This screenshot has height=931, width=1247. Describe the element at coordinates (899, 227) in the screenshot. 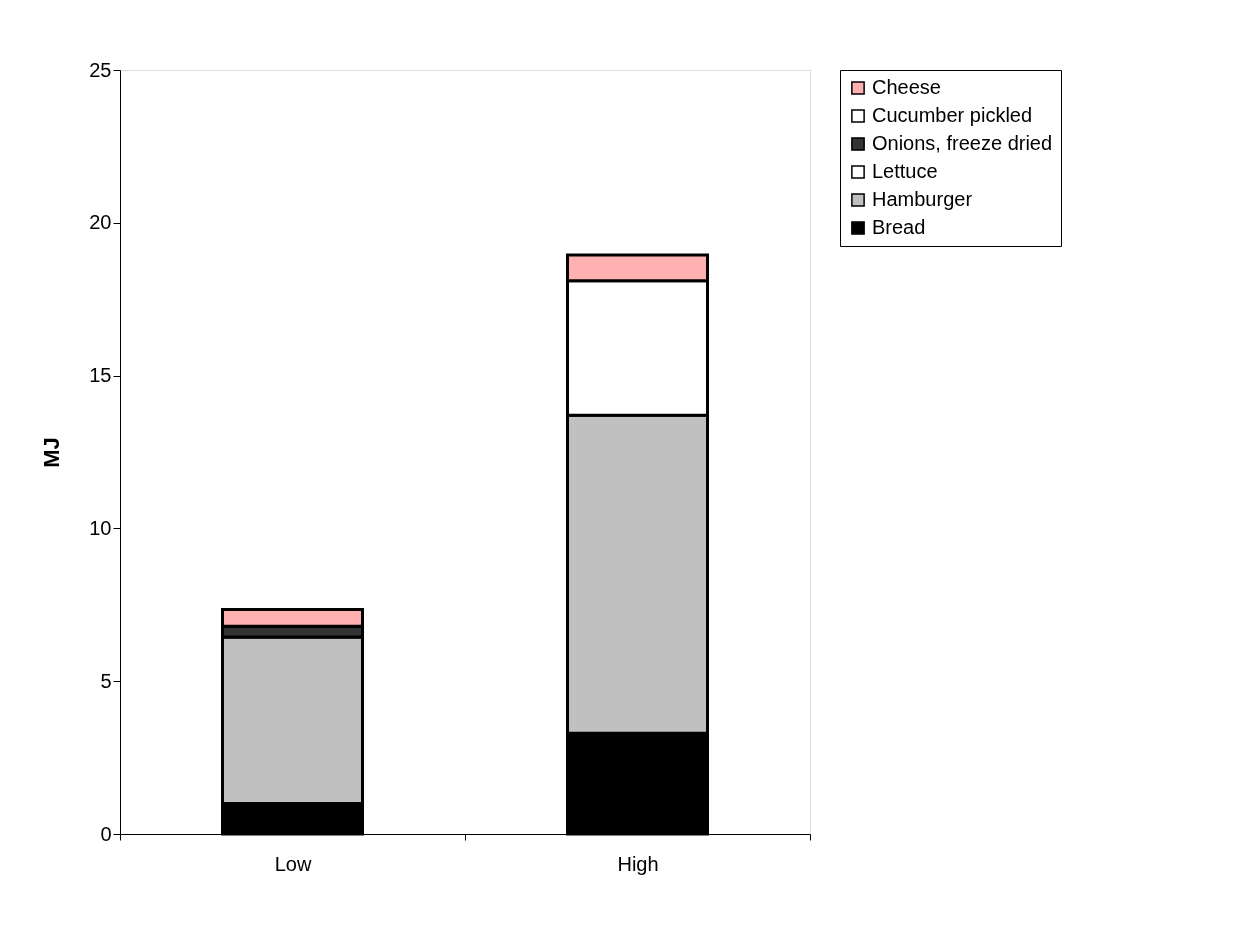

I see `legend-label: Bread` at that location.